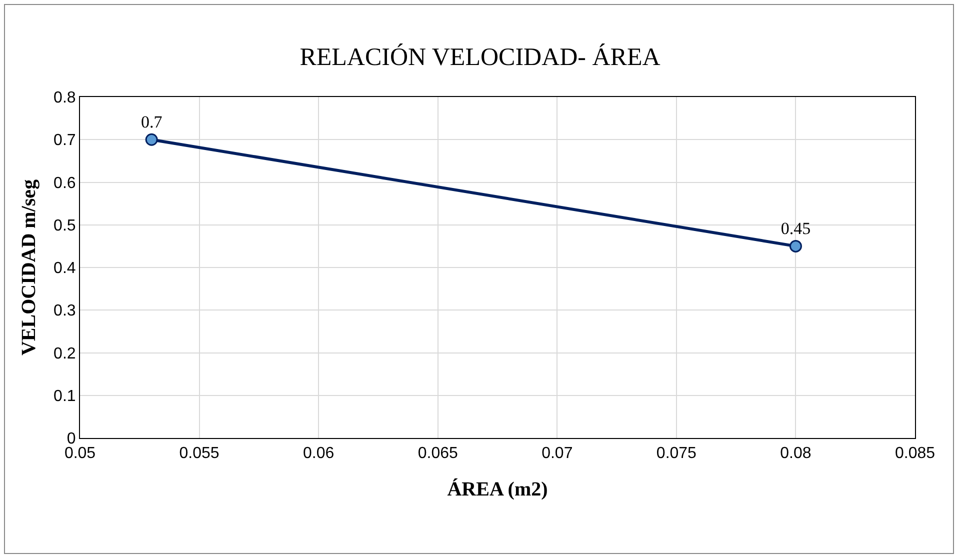 This screenshot has width=960, height=560. Describe the element at coordinates (29, 267) in the screenshot. I see `y-axis-title: VELOCIDAD m/seg` at that location.